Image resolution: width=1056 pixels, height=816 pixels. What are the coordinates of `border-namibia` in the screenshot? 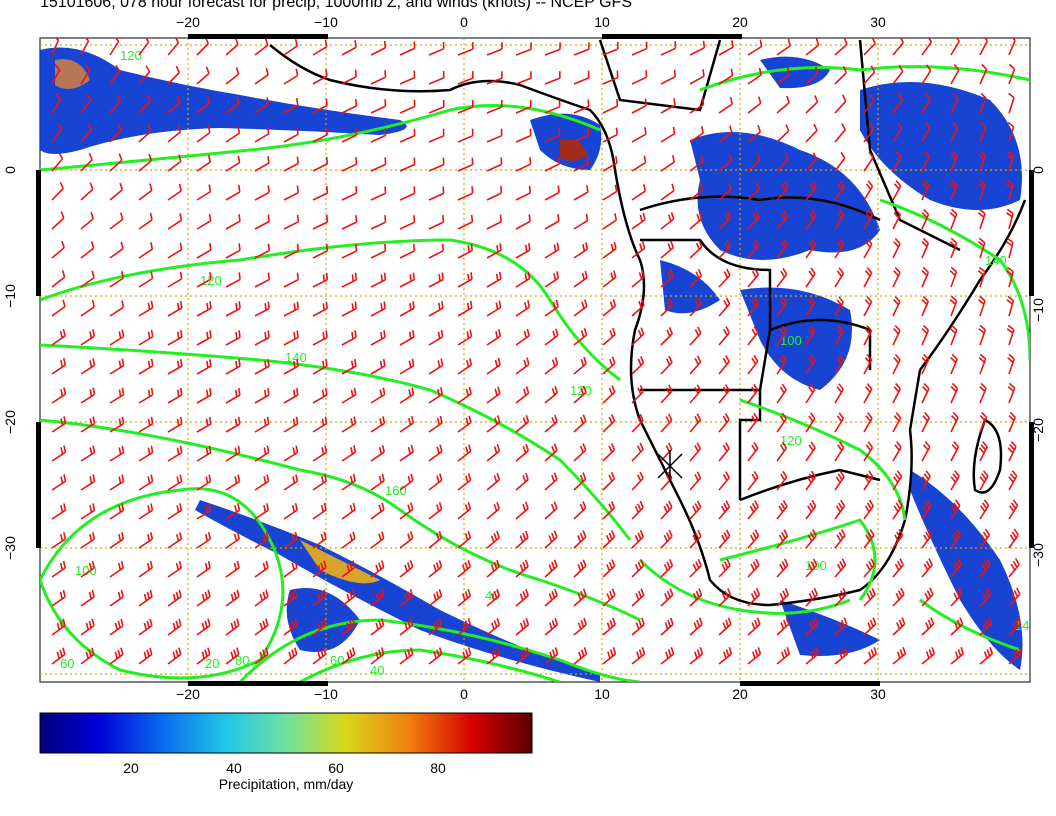 It's located at (701, 444).